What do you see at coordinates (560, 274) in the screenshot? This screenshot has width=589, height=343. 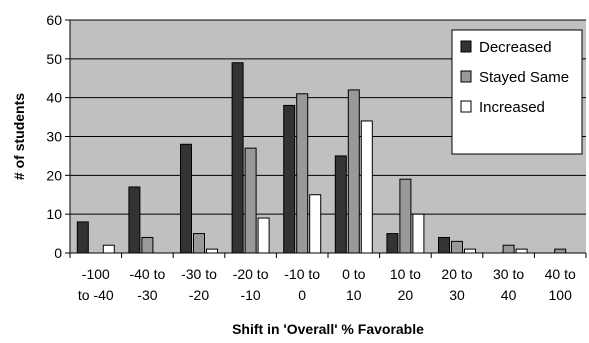 I see `x-tick-label: 40 to` at bounding box center [560, 274].